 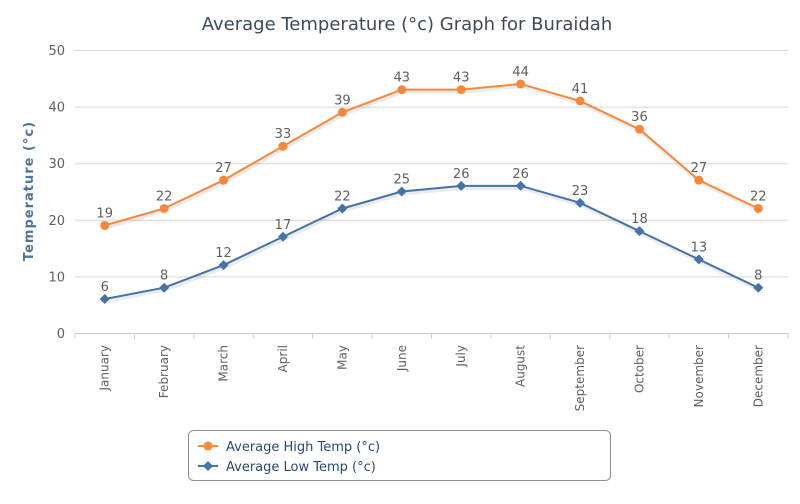 What do you see at coordinates (639, 117) in the screenshot?
I see `data-label: 36` at bounding box center [639, 117].